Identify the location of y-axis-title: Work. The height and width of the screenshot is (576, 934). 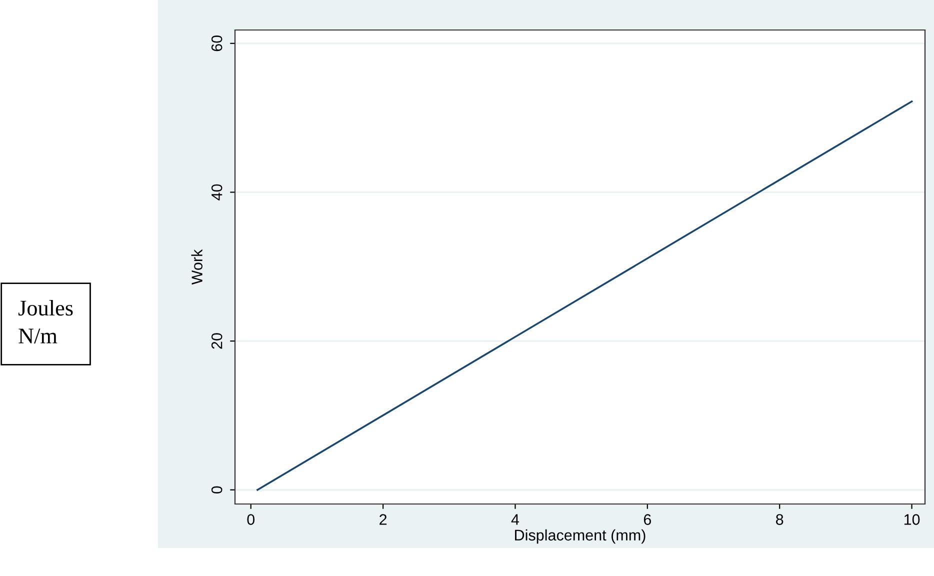
(196, 267).